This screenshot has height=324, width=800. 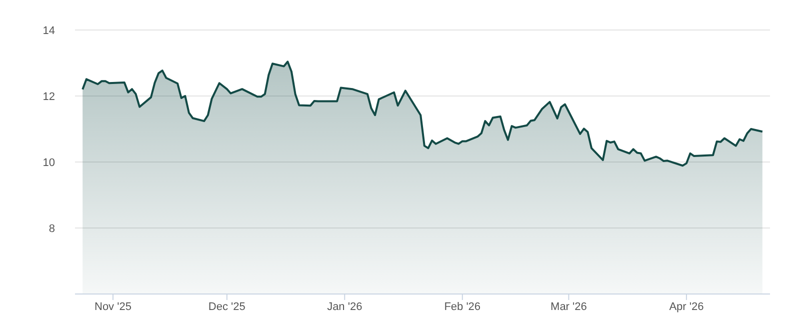 I want to click on x-tick-label: Feb '26, so click(x=462, y=306).